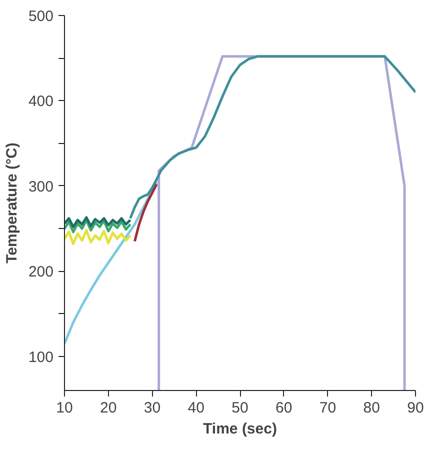 This screenshot has width=440, height=449. What do you see at coordinates (11, 203) in the screenshot?
I see `y-axis-title: Temperature (°C)` at bounding box center [11, 203].